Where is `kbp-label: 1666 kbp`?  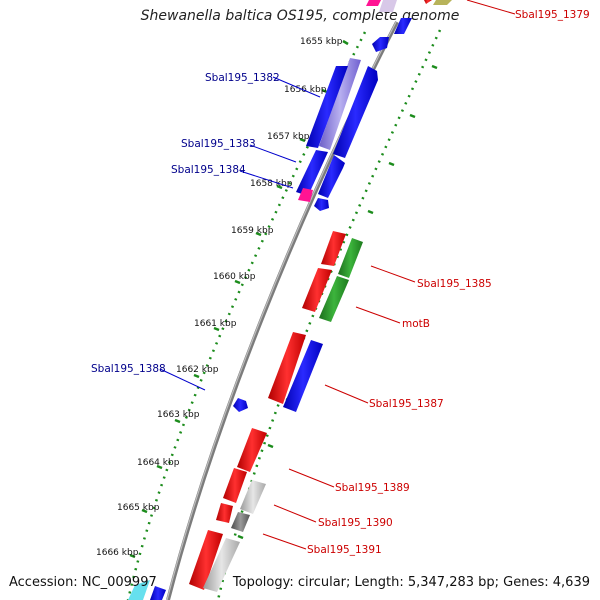
kbp-label: 1666 kbp is located at coordinates (117, 553).